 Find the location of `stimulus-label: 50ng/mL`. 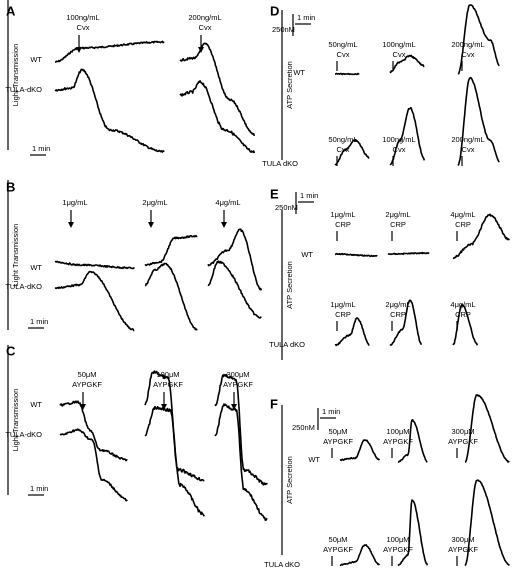

stimulus-label: 50ng/mL is located at coordinates (342, 44).